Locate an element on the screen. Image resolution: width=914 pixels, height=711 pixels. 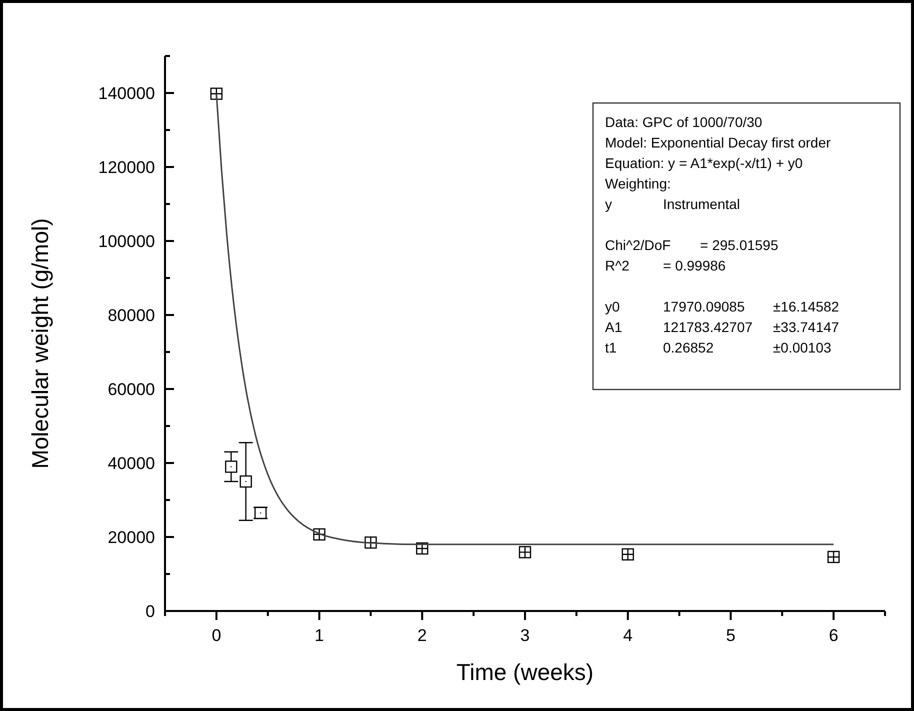
x-tick-label: 6 is located at coordinates (833, 635).